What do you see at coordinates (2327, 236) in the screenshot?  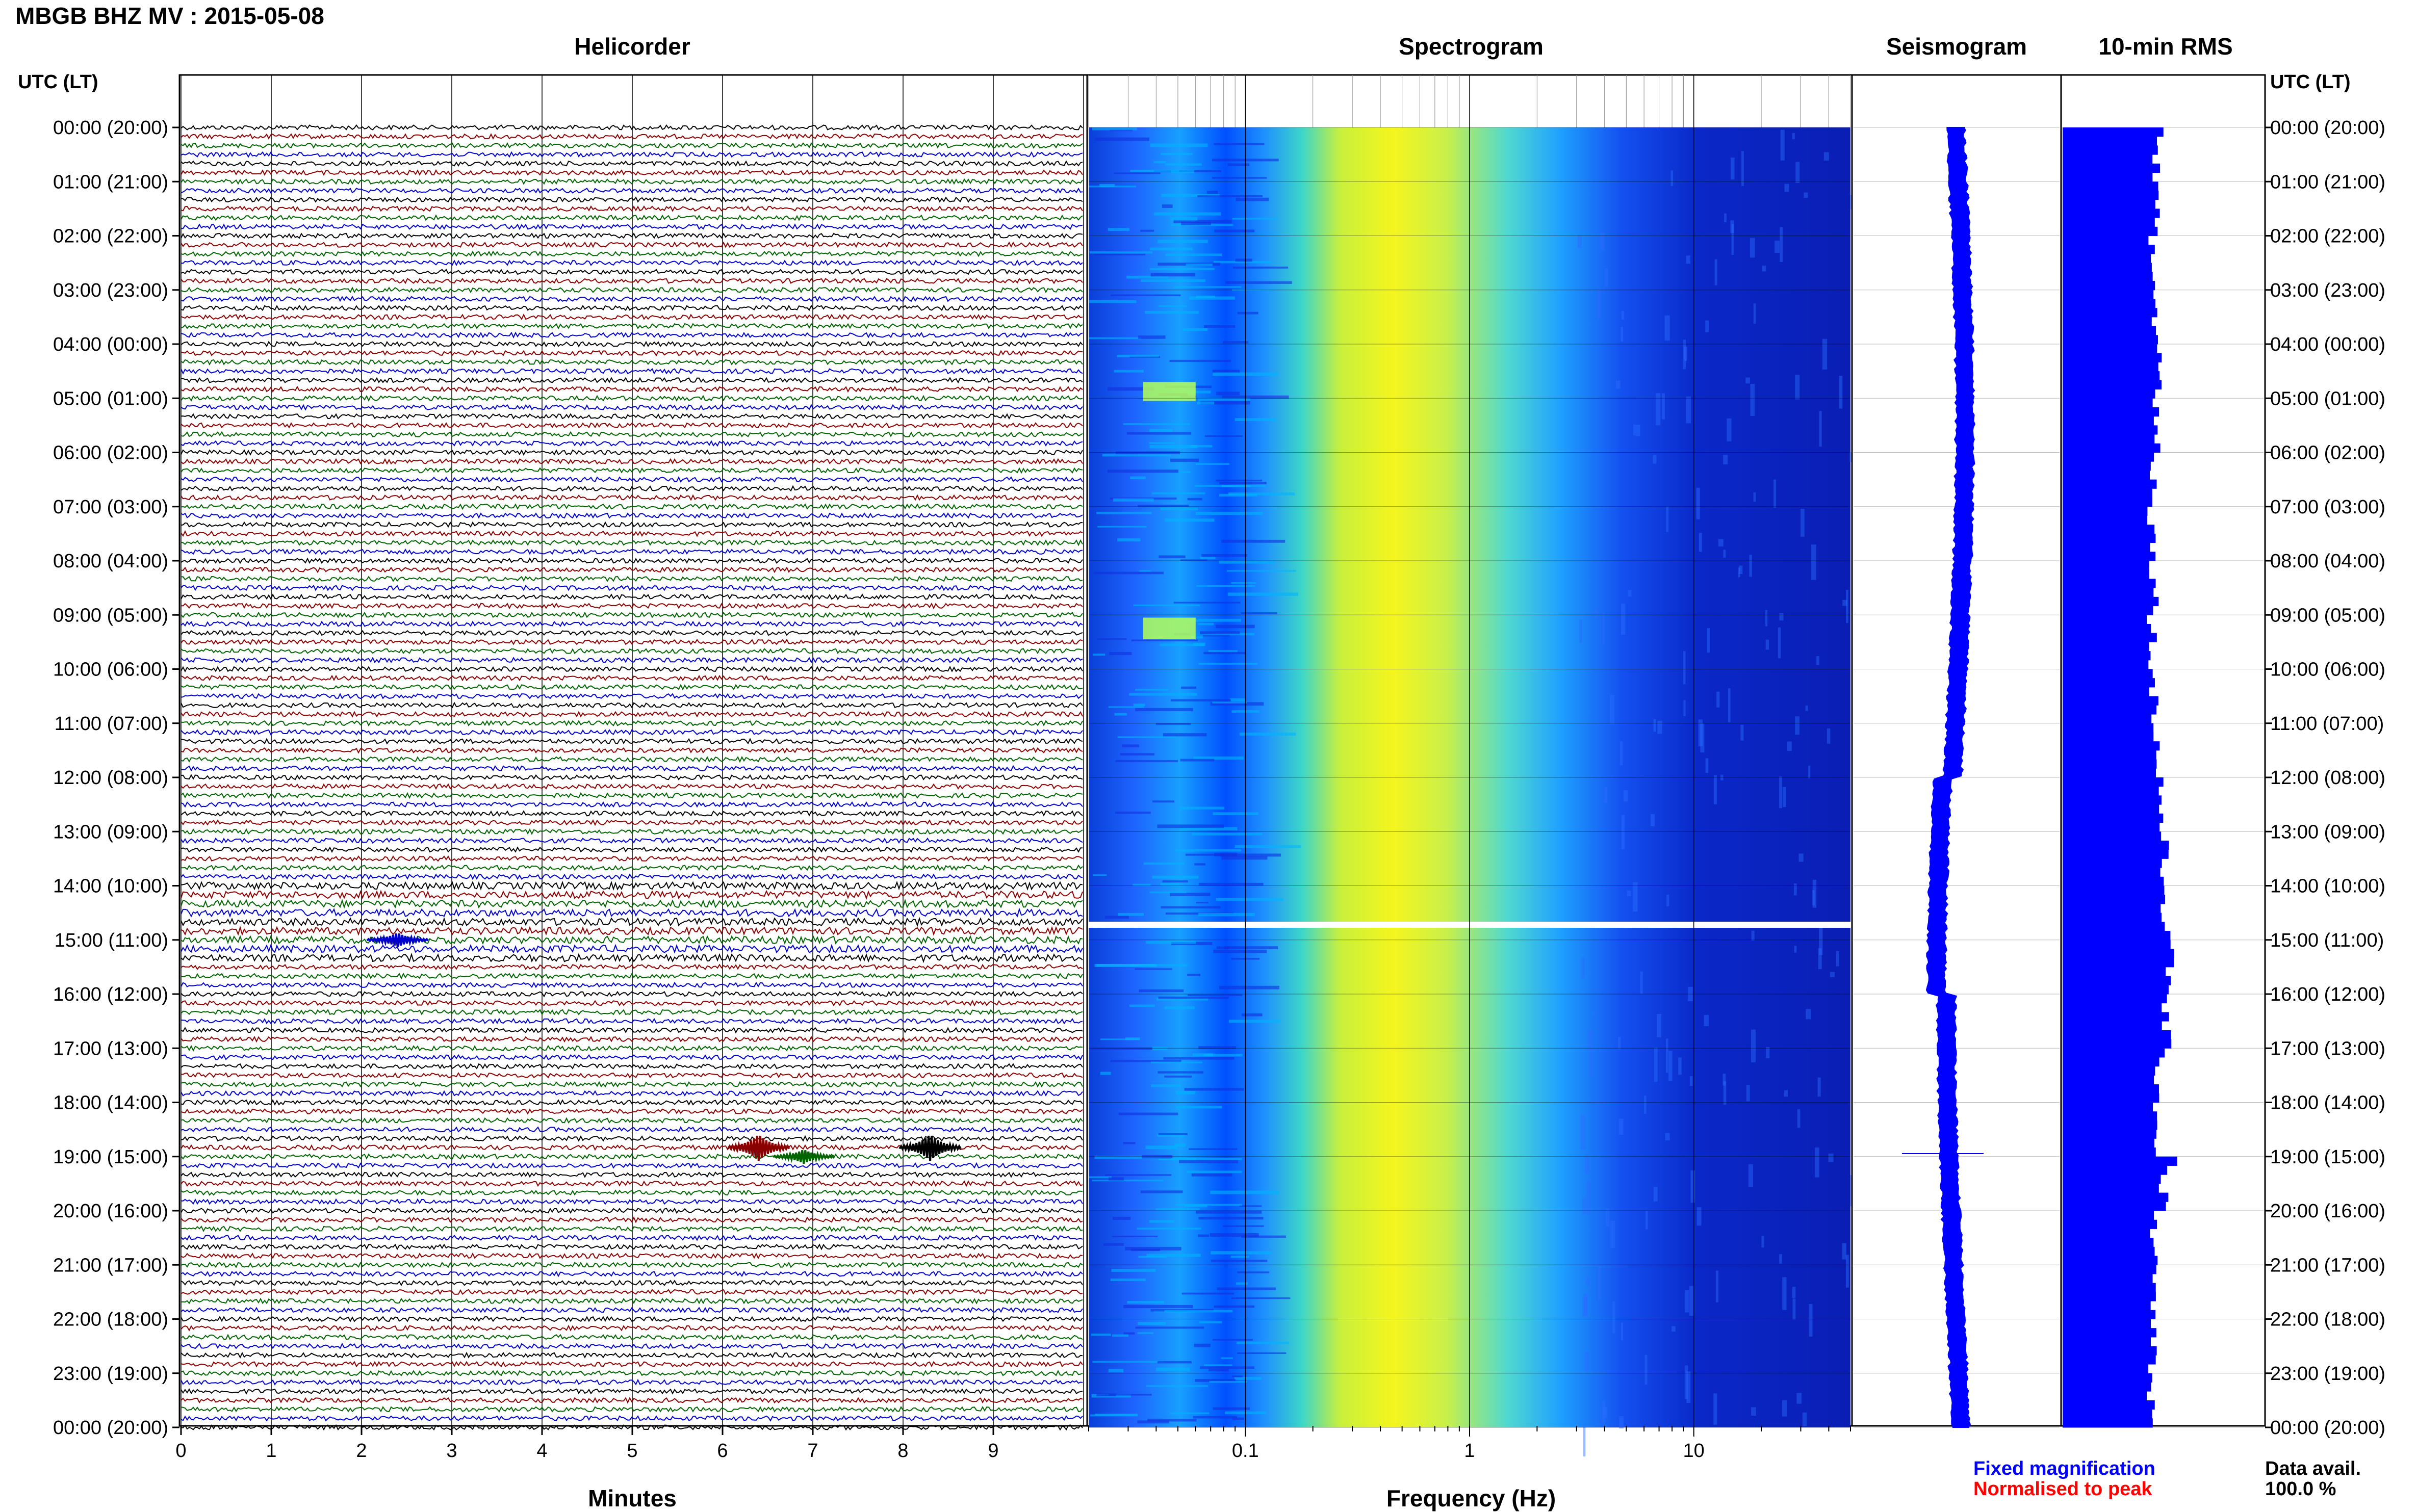 I see `y-tick-label-right: 02:00 (22:00)` at bounding box center [2327, 236].